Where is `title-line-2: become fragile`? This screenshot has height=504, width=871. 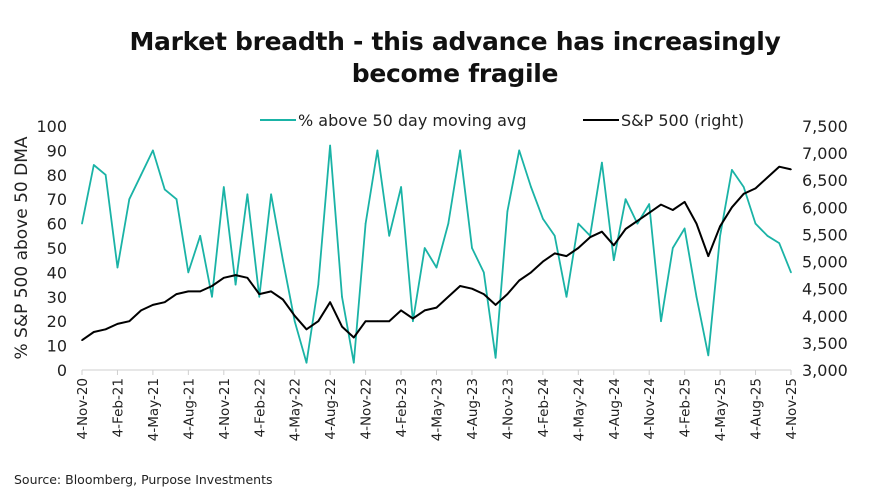
title-line-2: become fragile is located at coordinates (455, 73).